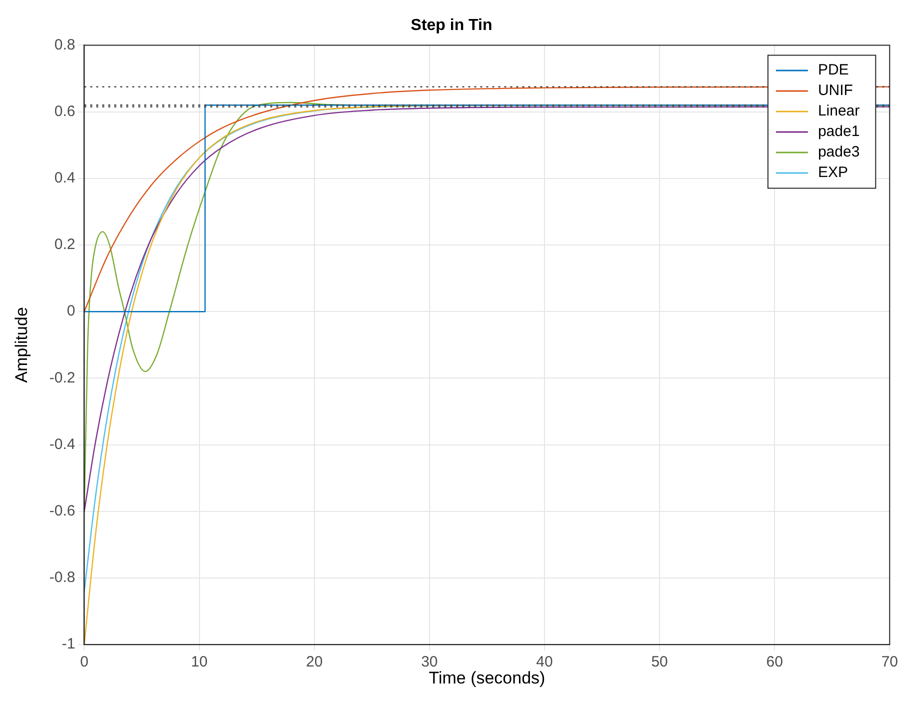 The width and height of the screenshot is (909, 701). What do you see at coordinates (451, 25) in the screenshot?
I see `chart-title: Step in Tin` at bounding box center [451, 25].